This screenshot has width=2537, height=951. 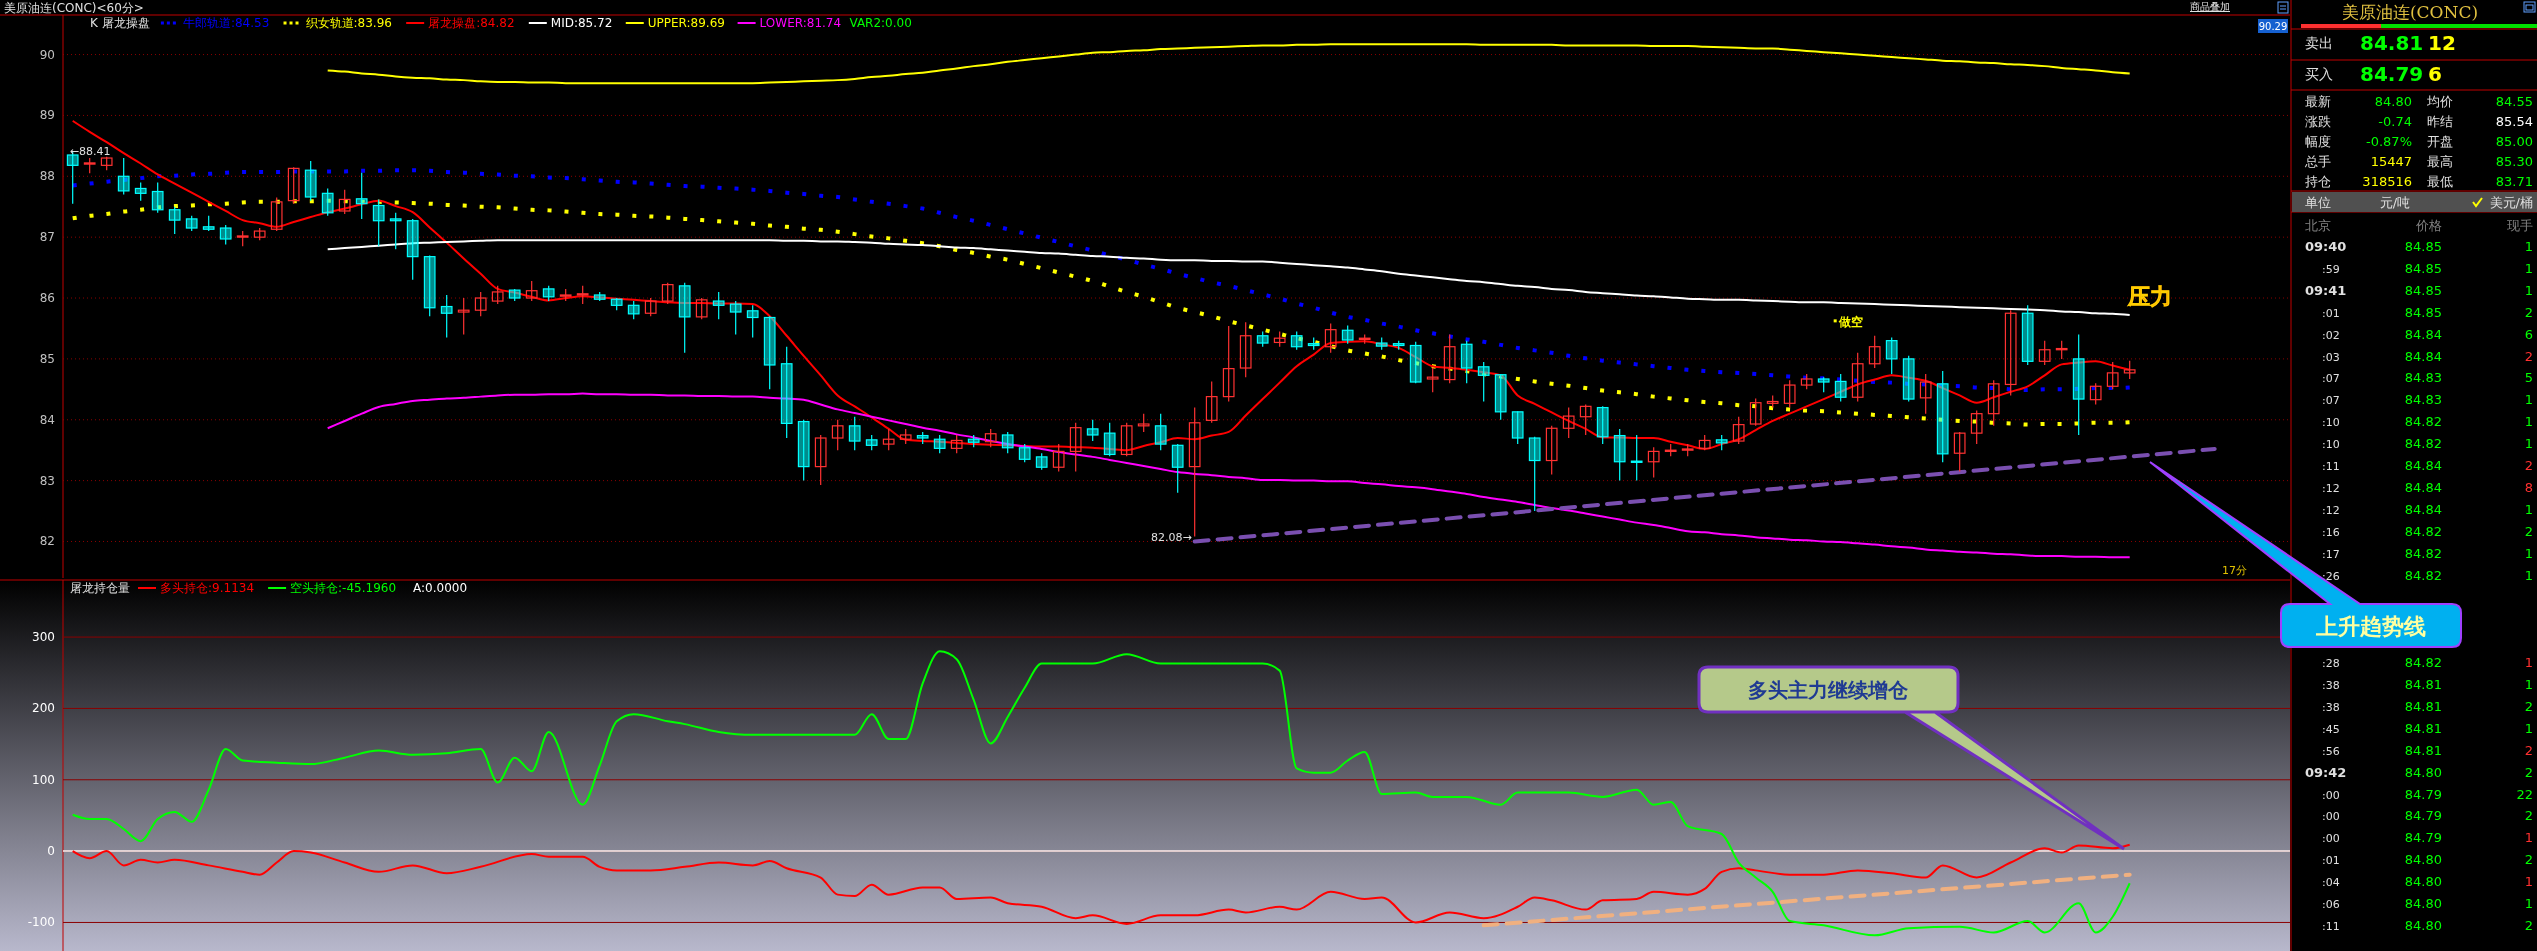 I want to click on annotation: 17分, so click(x=2234, y=570).